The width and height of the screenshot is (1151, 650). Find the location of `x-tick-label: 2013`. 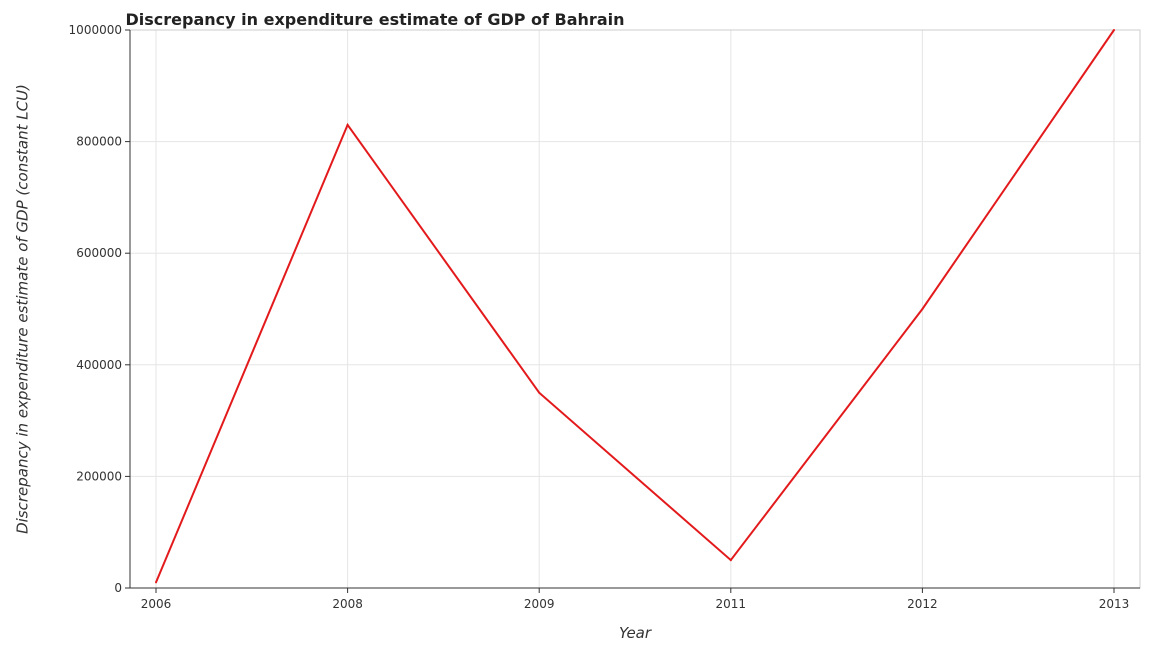

x-tick-label: 2013 is located at coordinates (1114, 604).